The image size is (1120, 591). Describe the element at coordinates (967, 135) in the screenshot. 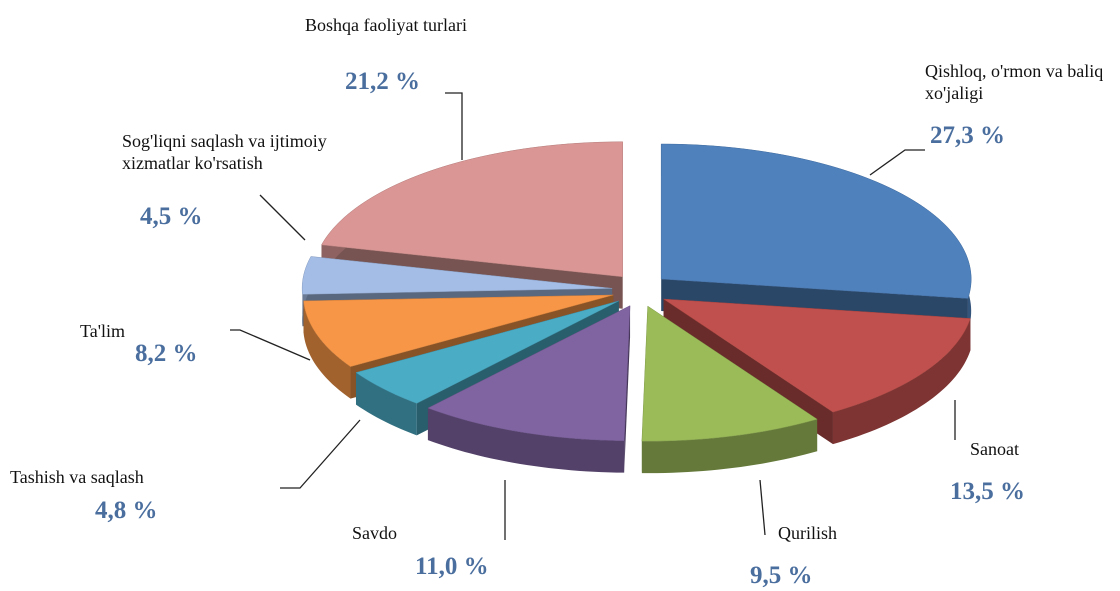

I see `value-label: 27,3 %` at that location.